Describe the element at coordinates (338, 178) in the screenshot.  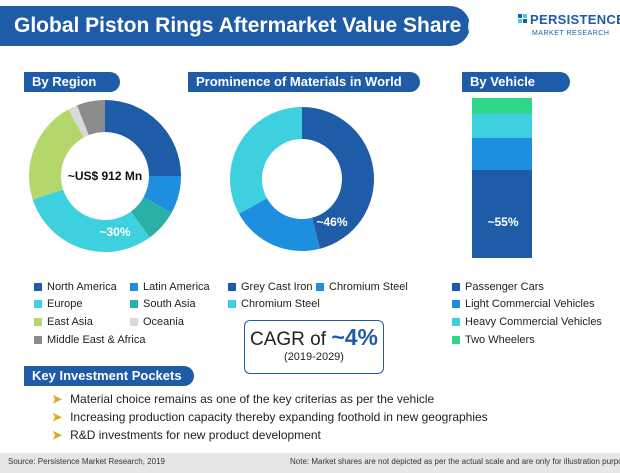
I see `pie-slice-grey-cast-iron` at that location.